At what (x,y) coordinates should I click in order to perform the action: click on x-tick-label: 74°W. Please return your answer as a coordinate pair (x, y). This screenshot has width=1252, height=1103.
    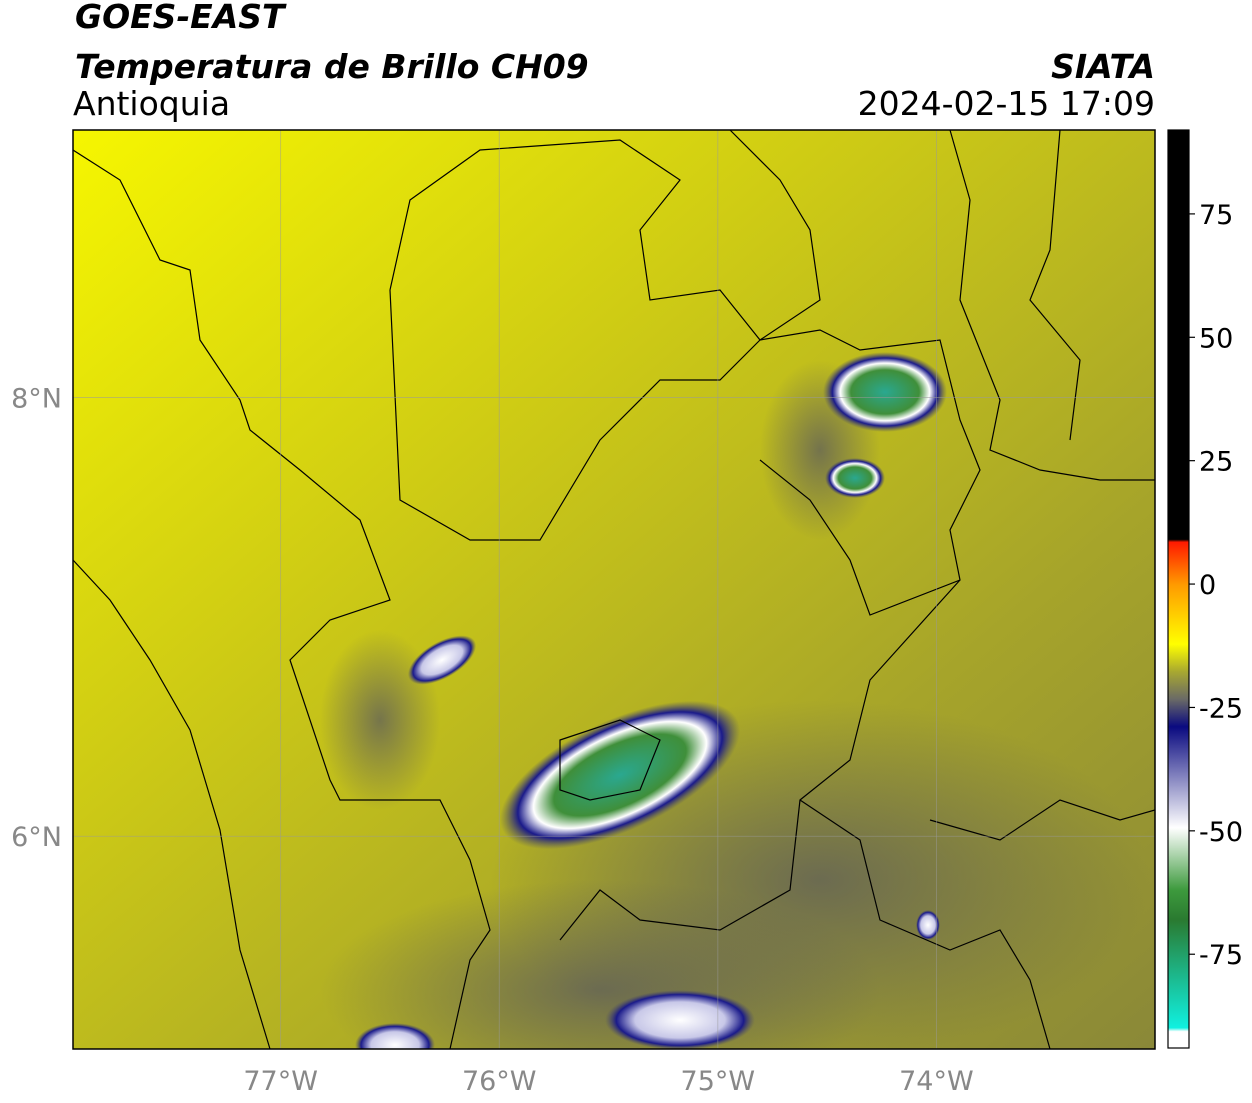
    Looking at the image, I should click on (936, 1081).